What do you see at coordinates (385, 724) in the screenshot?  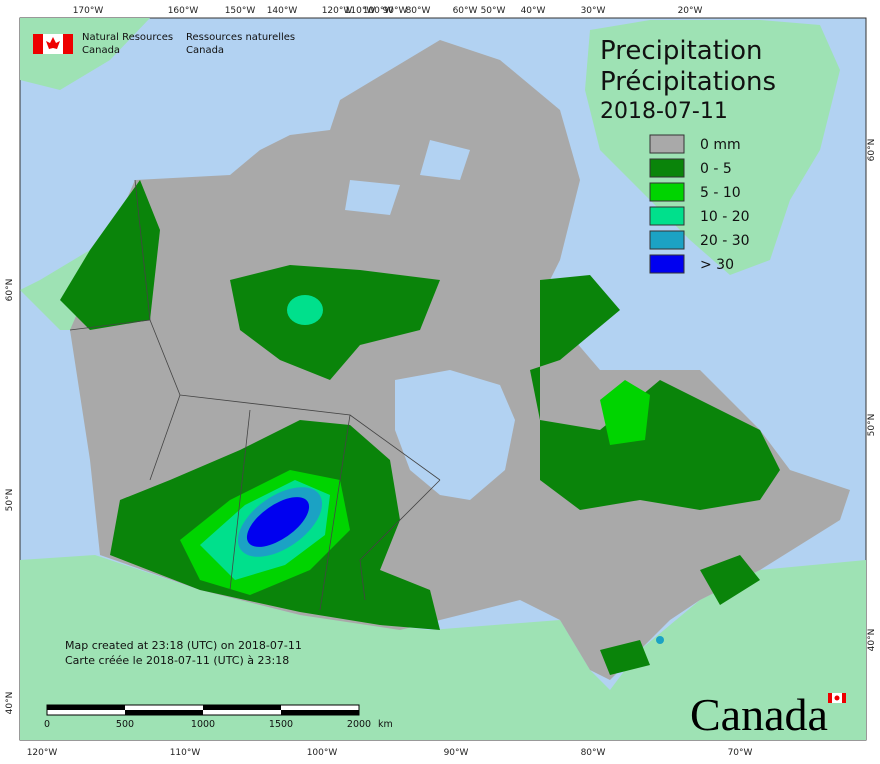 I see `scale-unit: km` at bounding box center [385, 724].